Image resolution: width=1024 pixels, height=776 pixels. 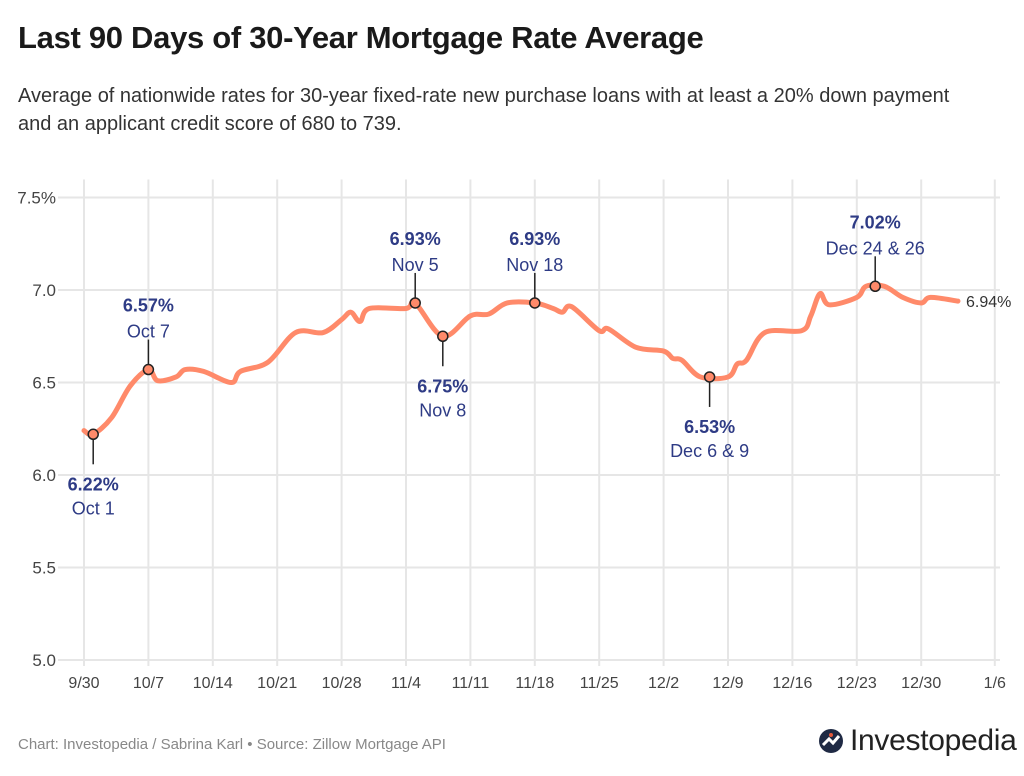 What do you see at coordinates (857, 683) in the screenshot?
I see `x-tick-label: 12/23` at bounding box center [857, 683].